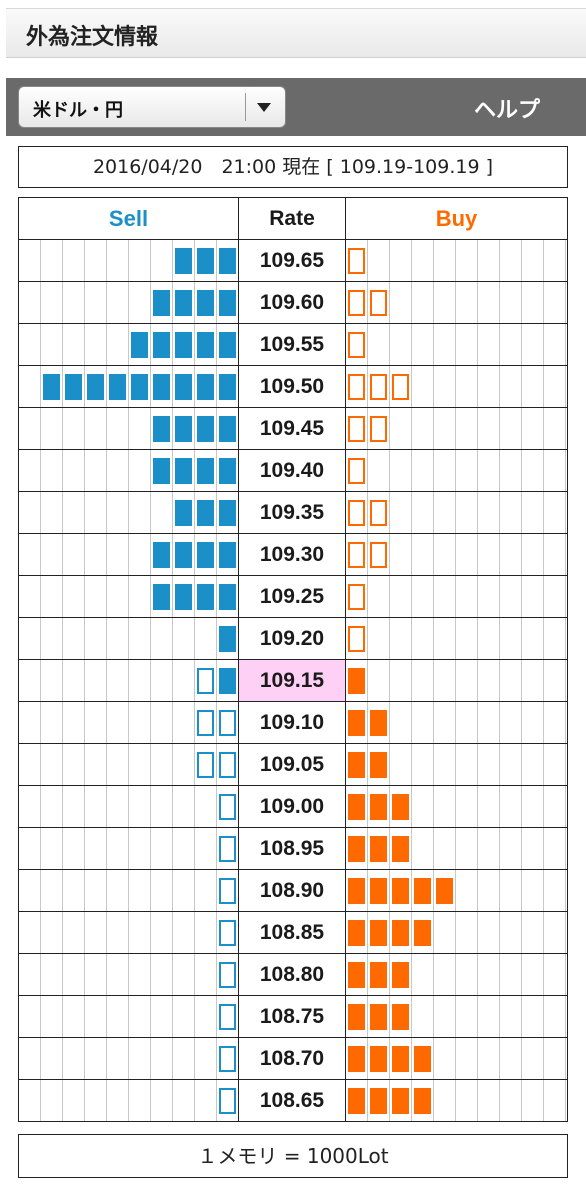  What do you see at coordinates (293, 807) in the screenshot?
I see `table-row: 109.00` at bounding box center [293, 807].